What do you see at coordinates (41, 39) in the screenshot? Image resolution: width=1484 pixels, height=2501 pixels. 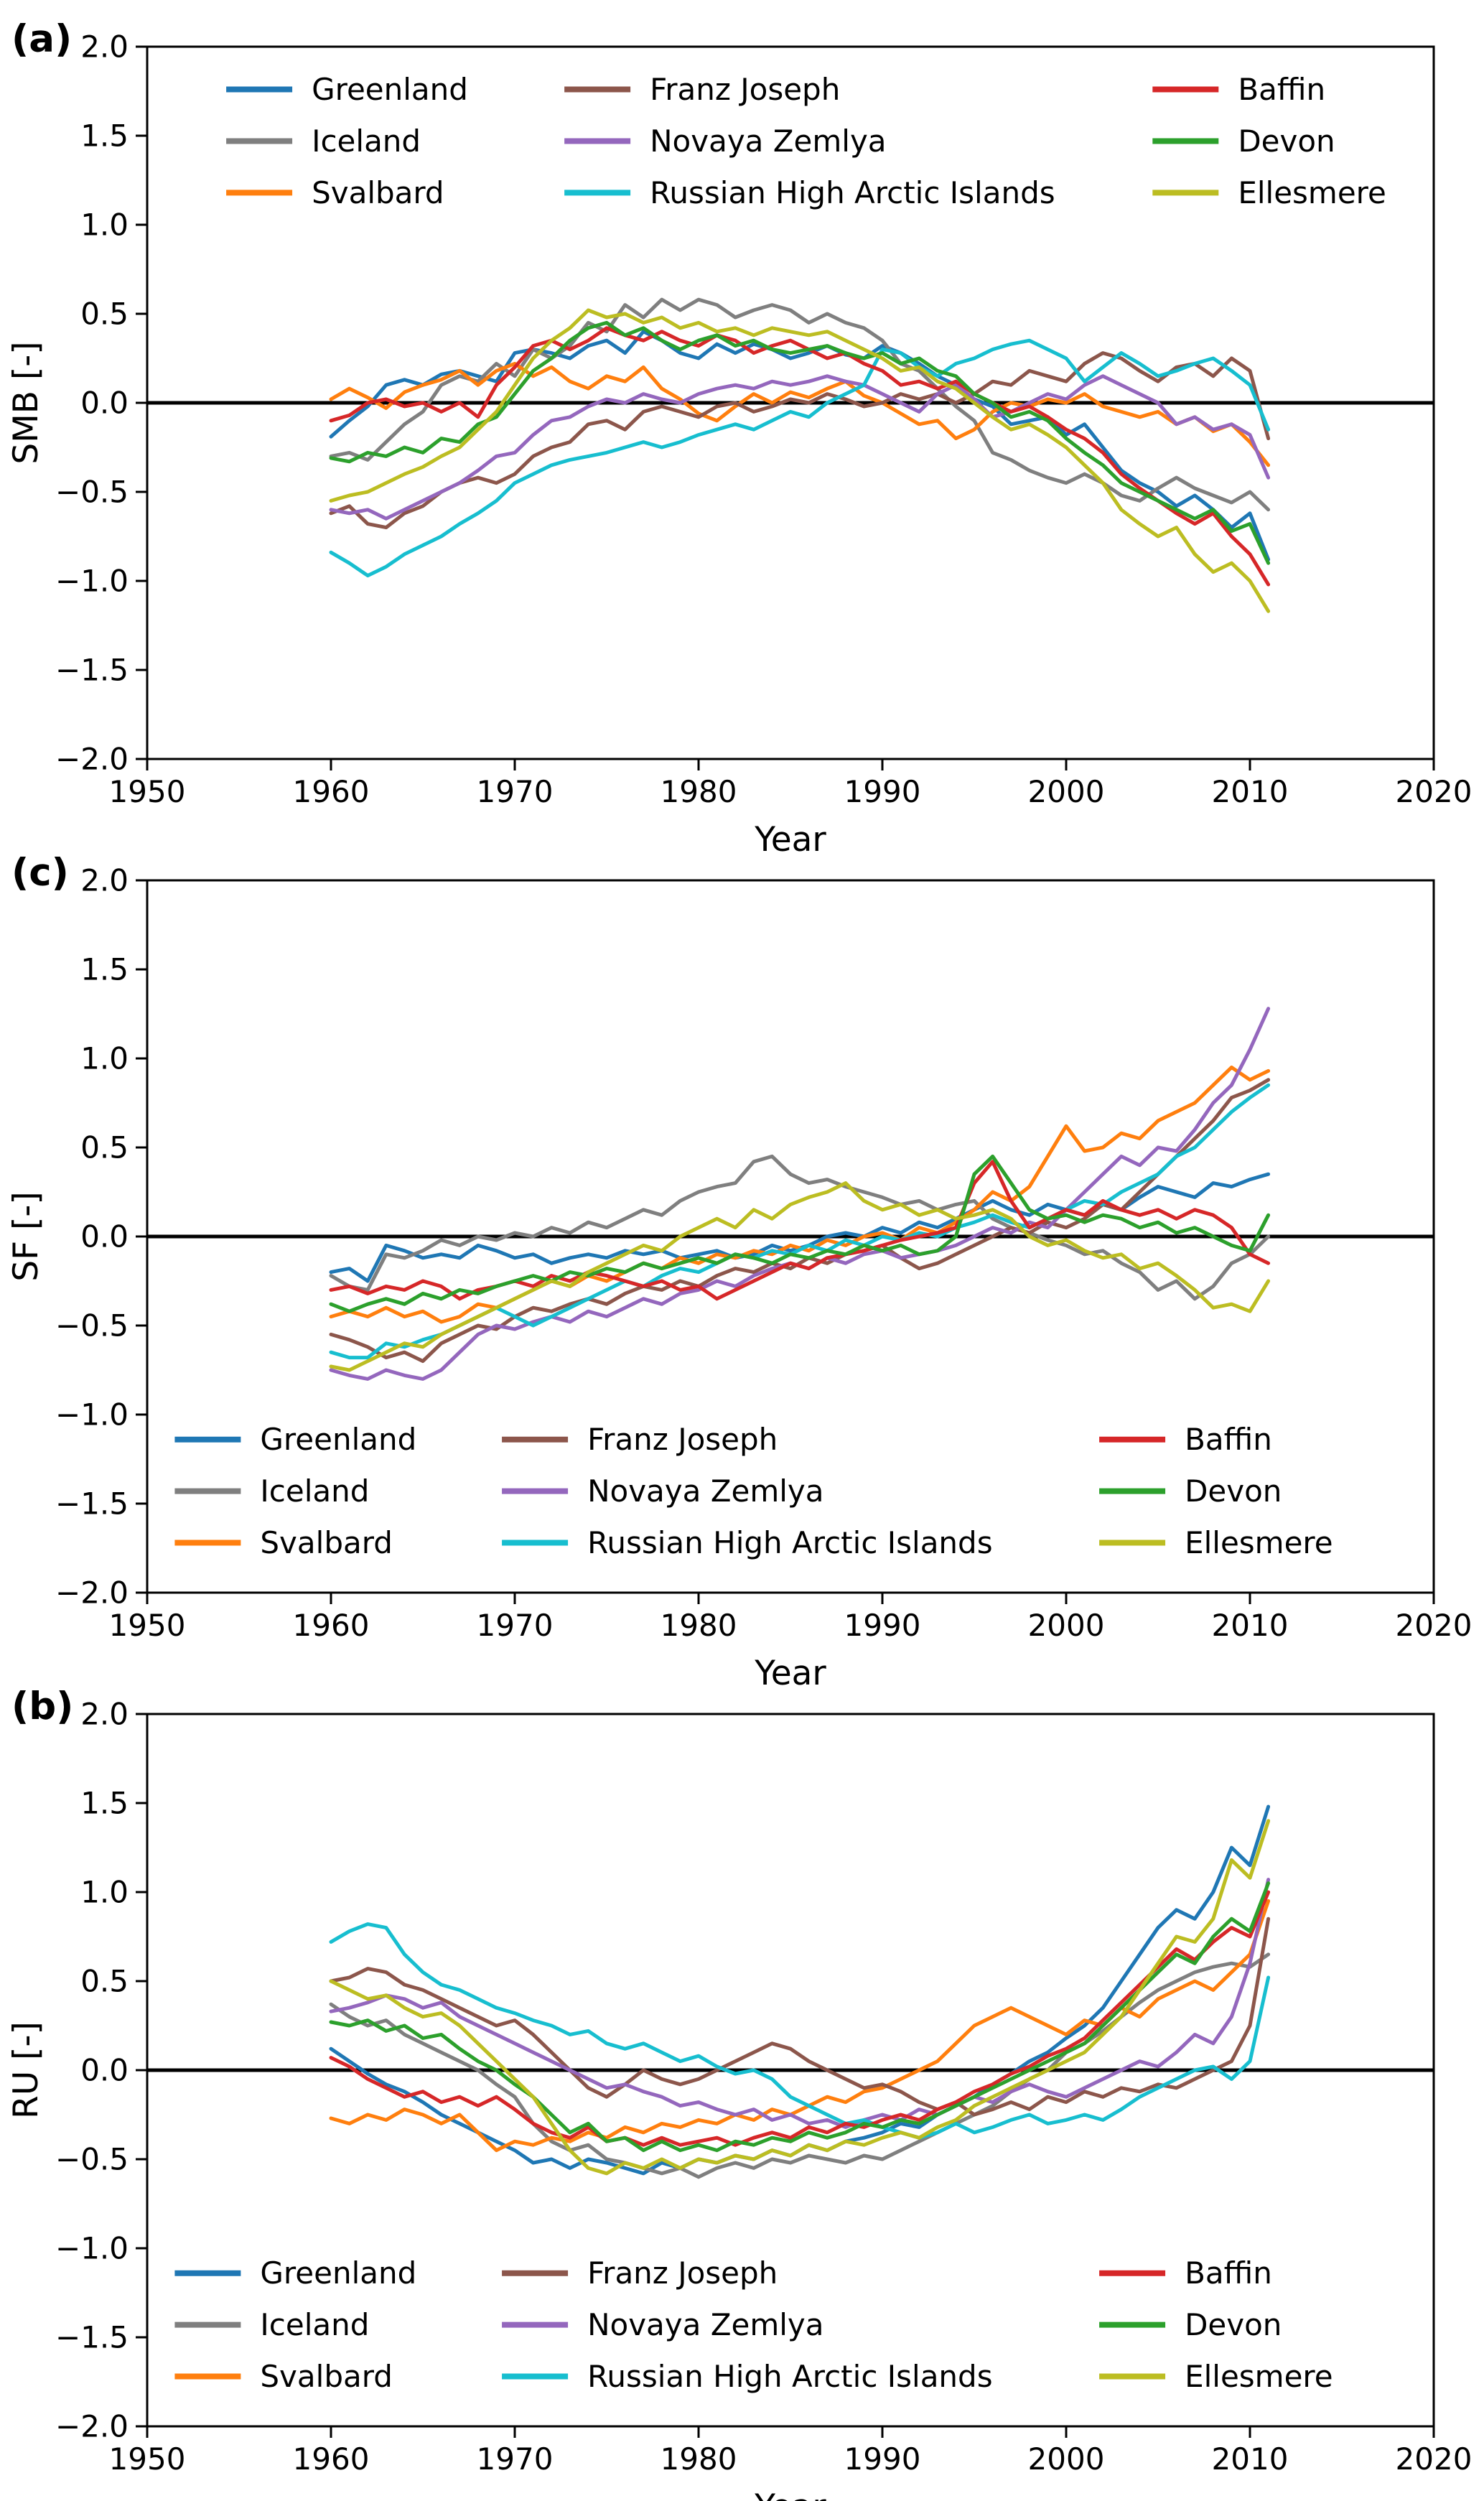 I see `panel-label-a: (a)` at bounding box center [41, 39].